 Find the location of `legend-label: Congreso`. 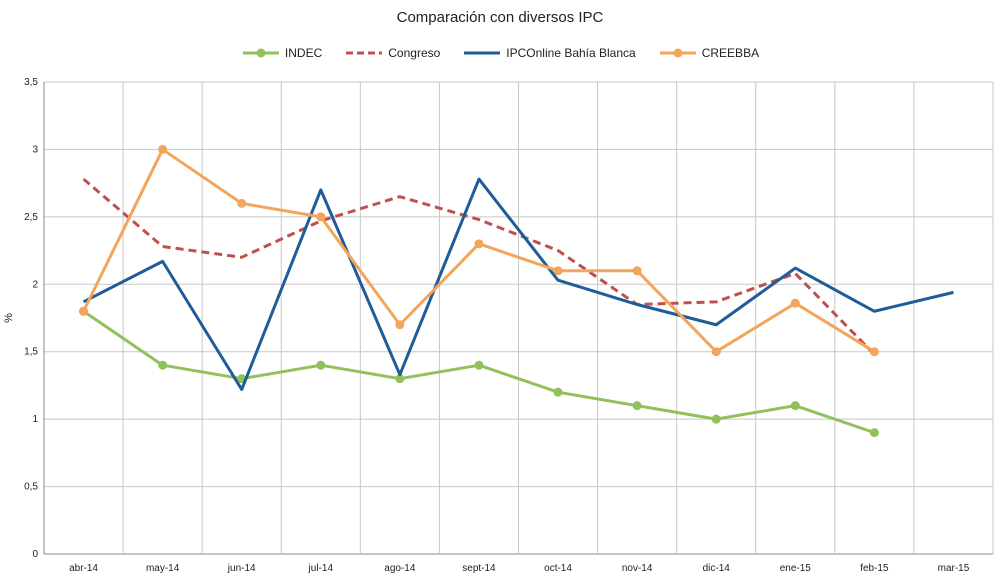

legend-label: Congreso is located at coordinates (414, 53).